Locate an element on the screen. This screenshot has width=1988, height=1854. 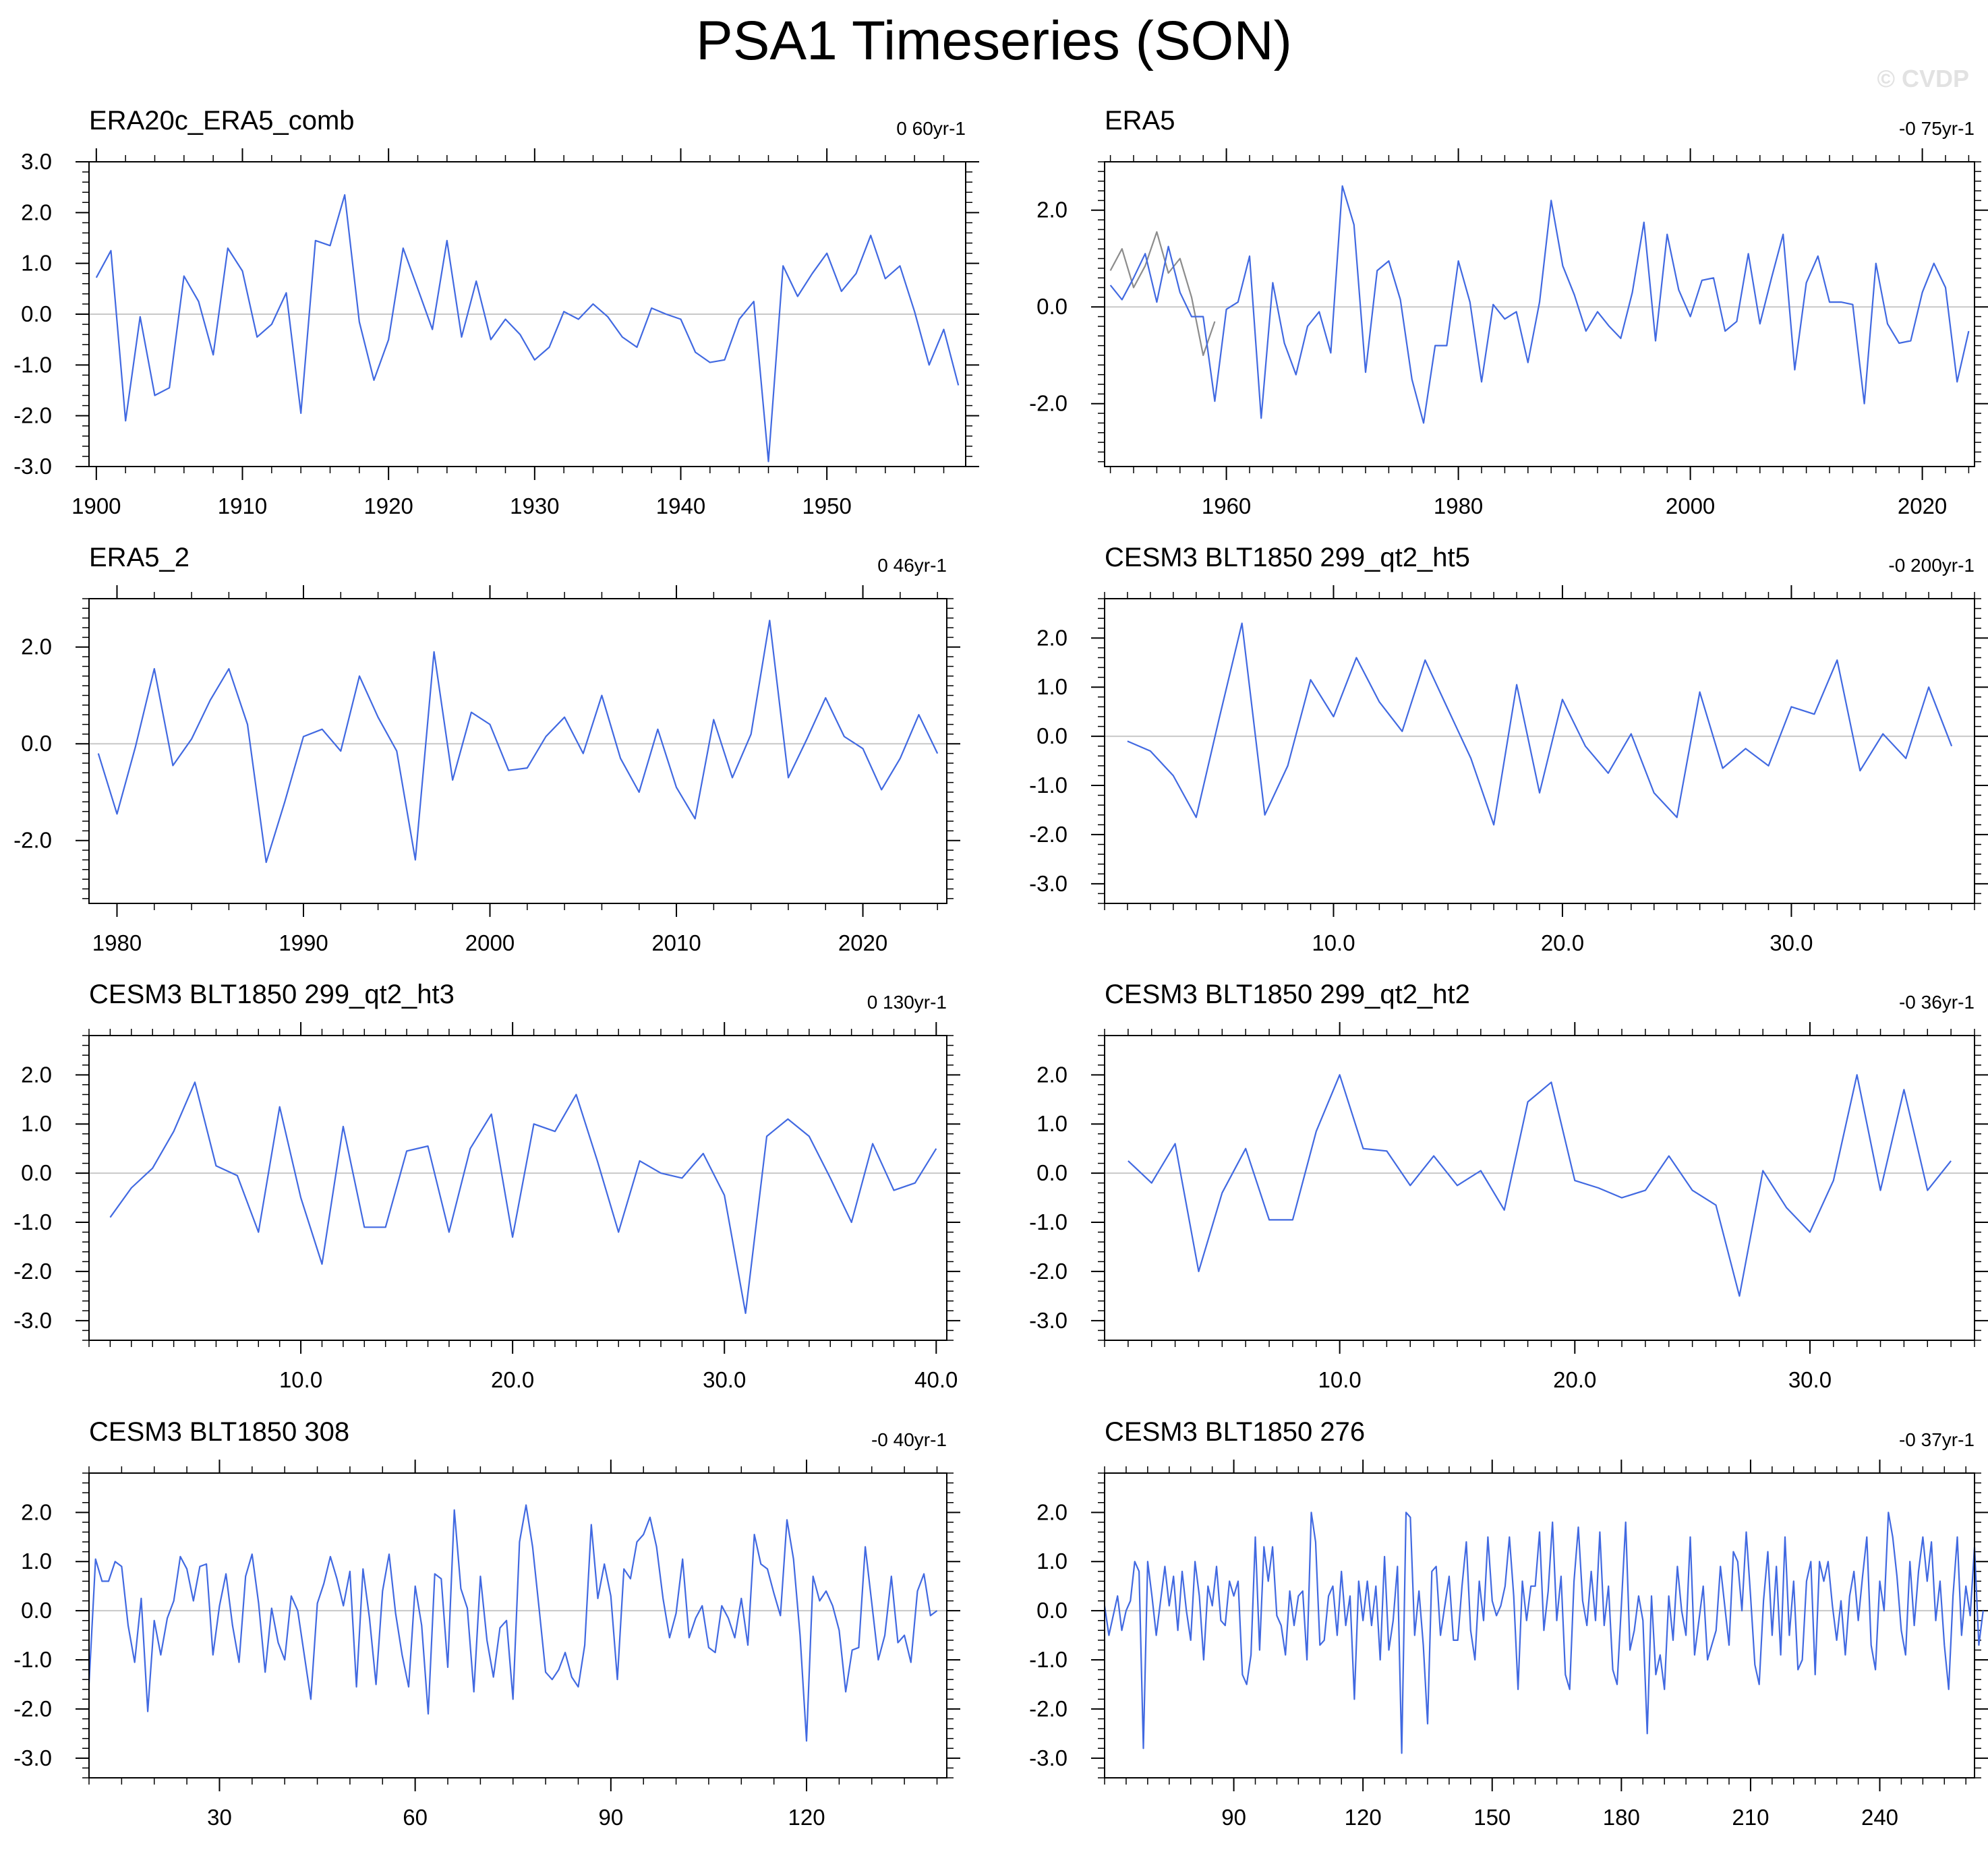
x-tick-label: 40.0 is located at coordinates (936, 1379).